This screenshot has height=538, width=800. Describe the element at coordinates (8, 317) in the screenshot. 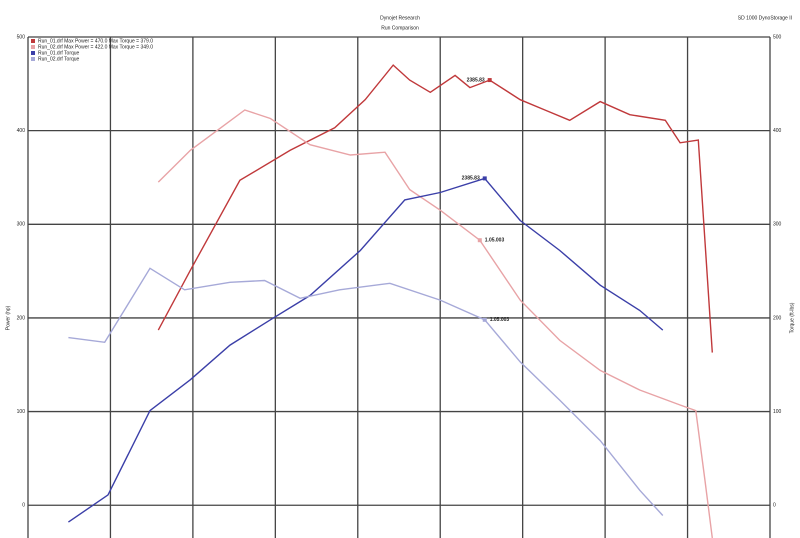

I see `y-axis-title: Power (hp)` at that location.